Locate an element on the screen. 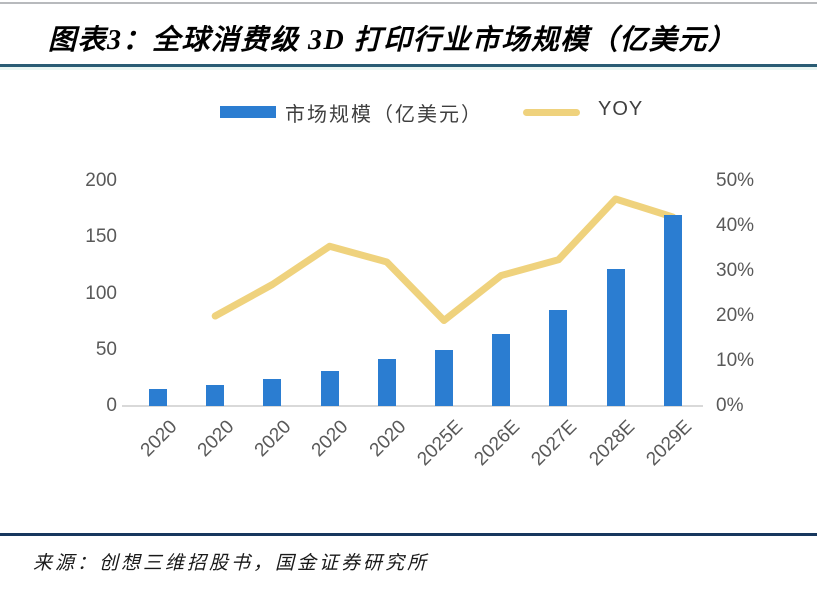 This screenshot has height=590, width=817. legend-line-swatch is located at coordinates (551, 112).